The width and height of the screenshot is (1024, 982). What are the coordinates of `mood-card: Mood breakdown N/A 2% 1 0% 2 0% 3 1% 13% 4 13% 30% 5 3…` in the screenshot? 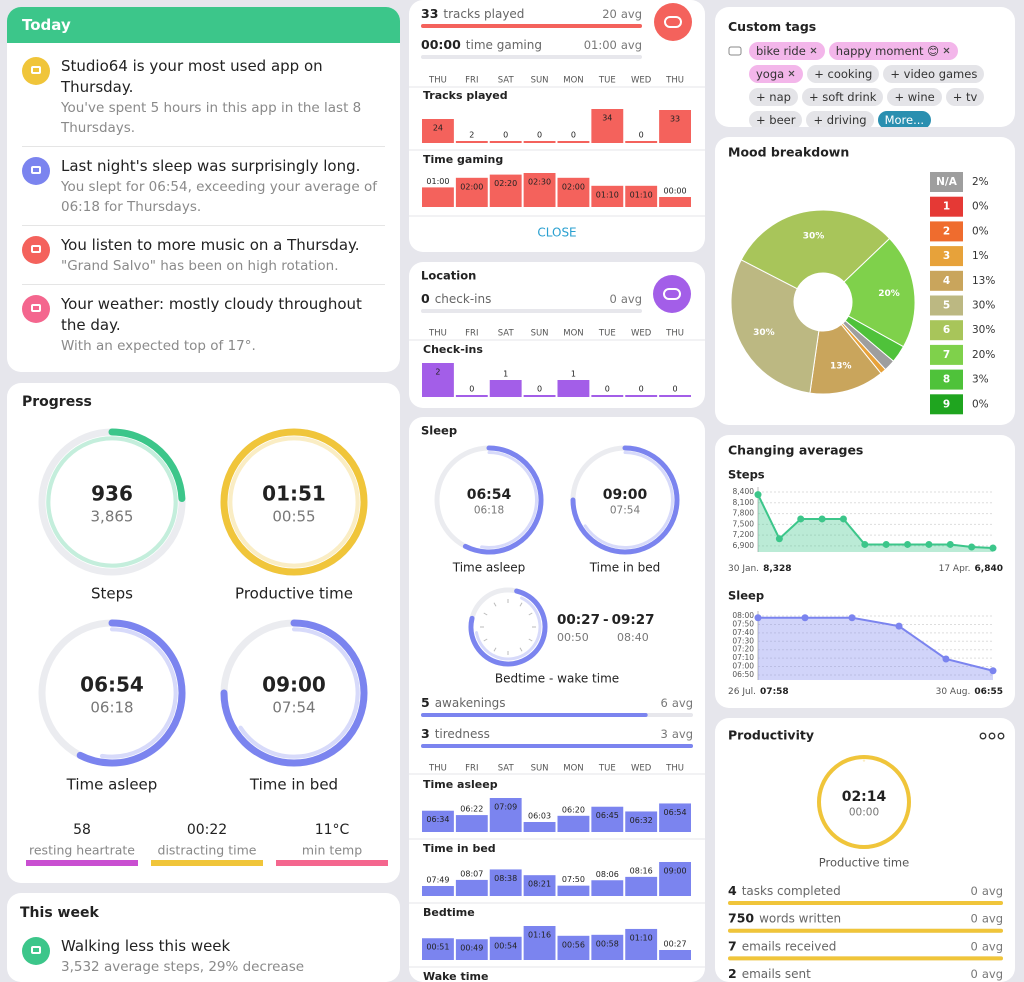 It's located at (865, 281).